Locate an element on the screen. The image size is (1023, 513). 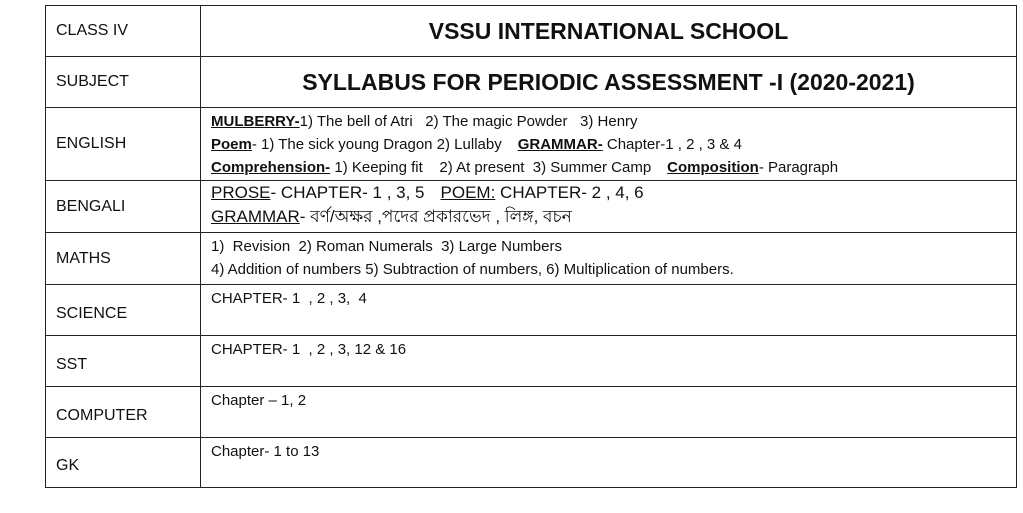
bengali-poem-text: CHAPTER- 2 , 4, 6 is located at coordinates (569, 192).